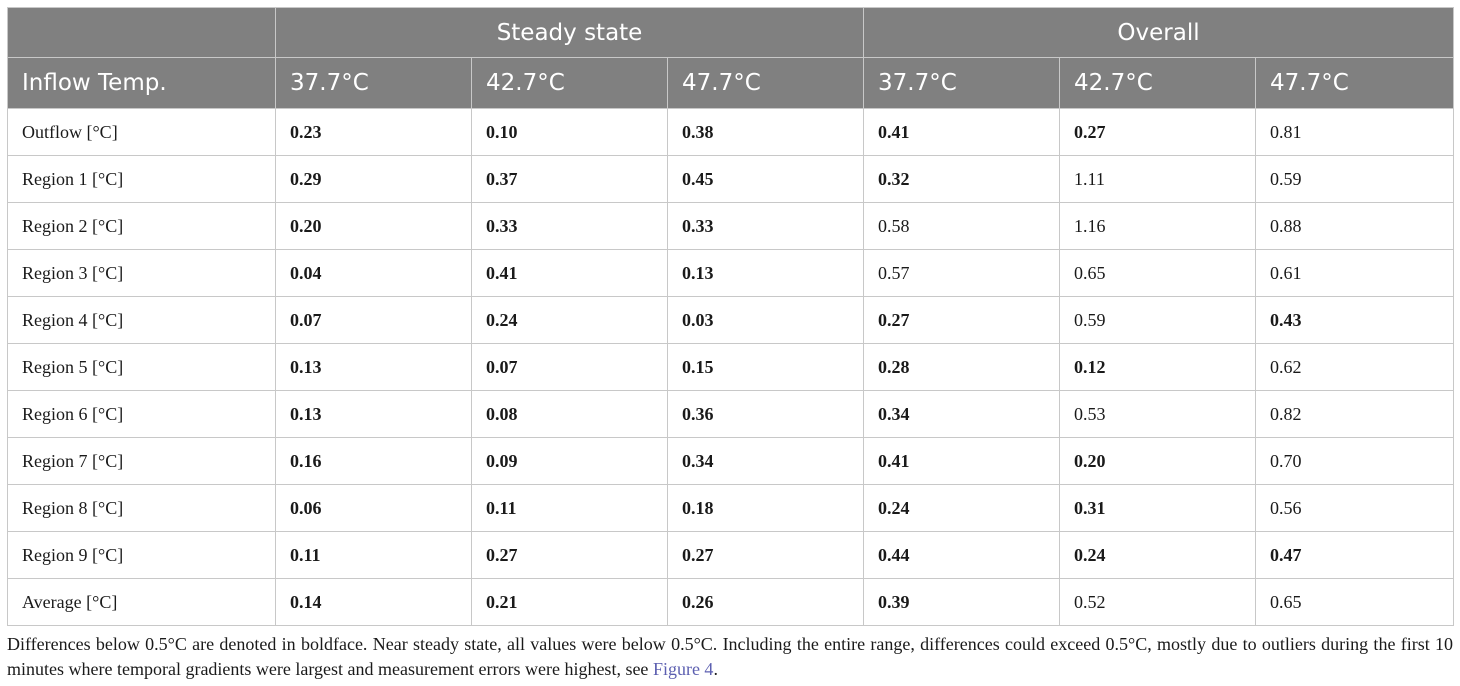 Image resolution: width=1460 pixels, height=686 pixels. What do you see at coordinates (731, 179) in the screenshot?
I see `table-row: Region 1 [°C] 0.29 0.37 0.45 0.32 1.11 0.59` at bounding box center [731, 179].